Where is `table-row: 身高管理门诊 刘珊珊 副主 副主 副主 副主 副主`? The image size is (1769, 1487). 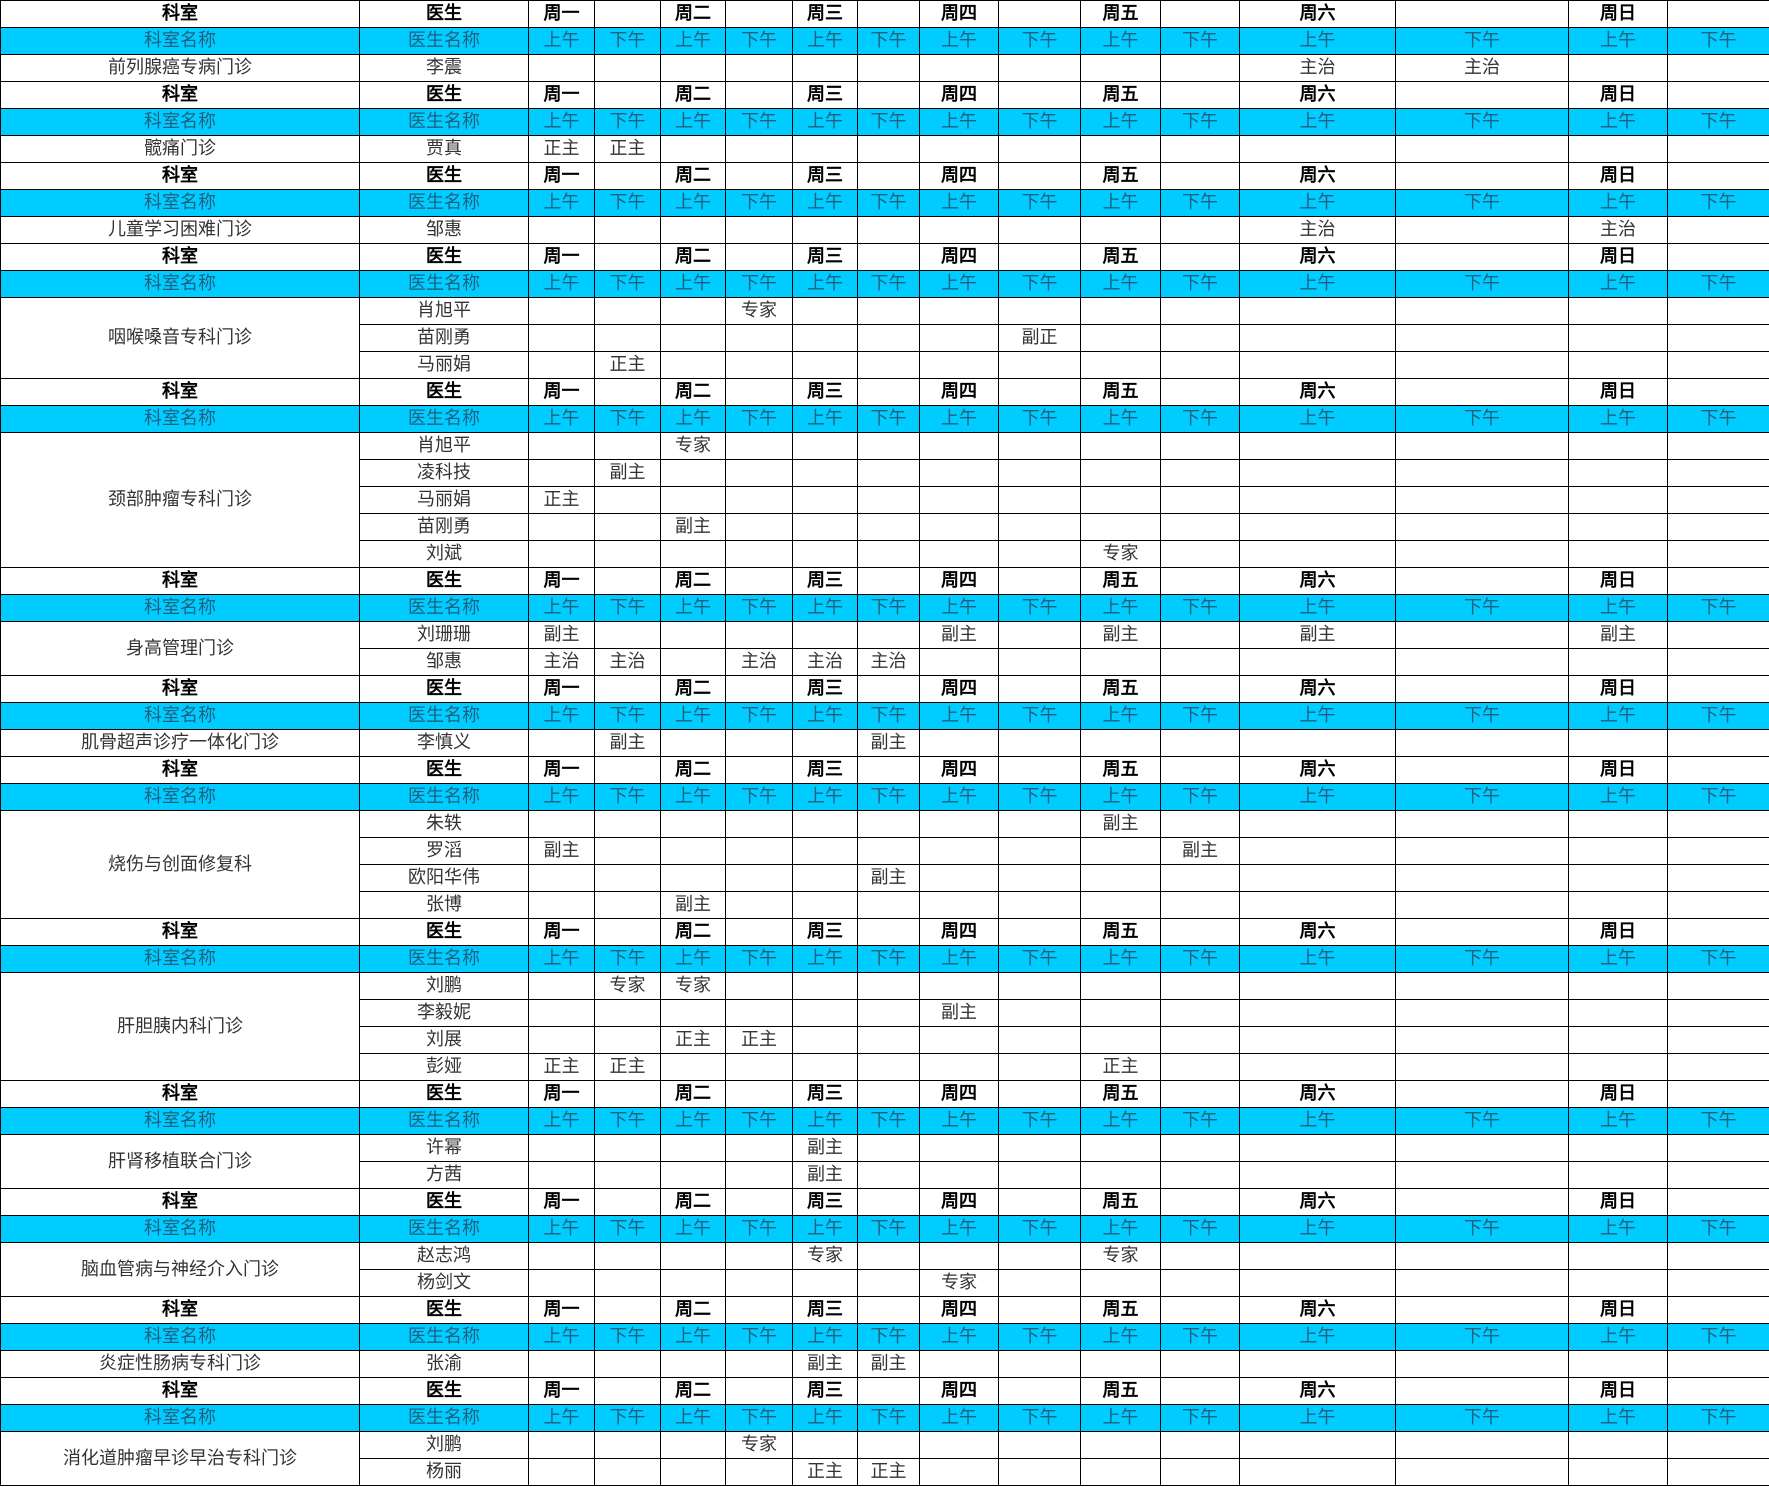 table-row: 身高管理门诊 刘珊珊 副主 副主 副主 副主 副主 is located at coordinates (884, 648).